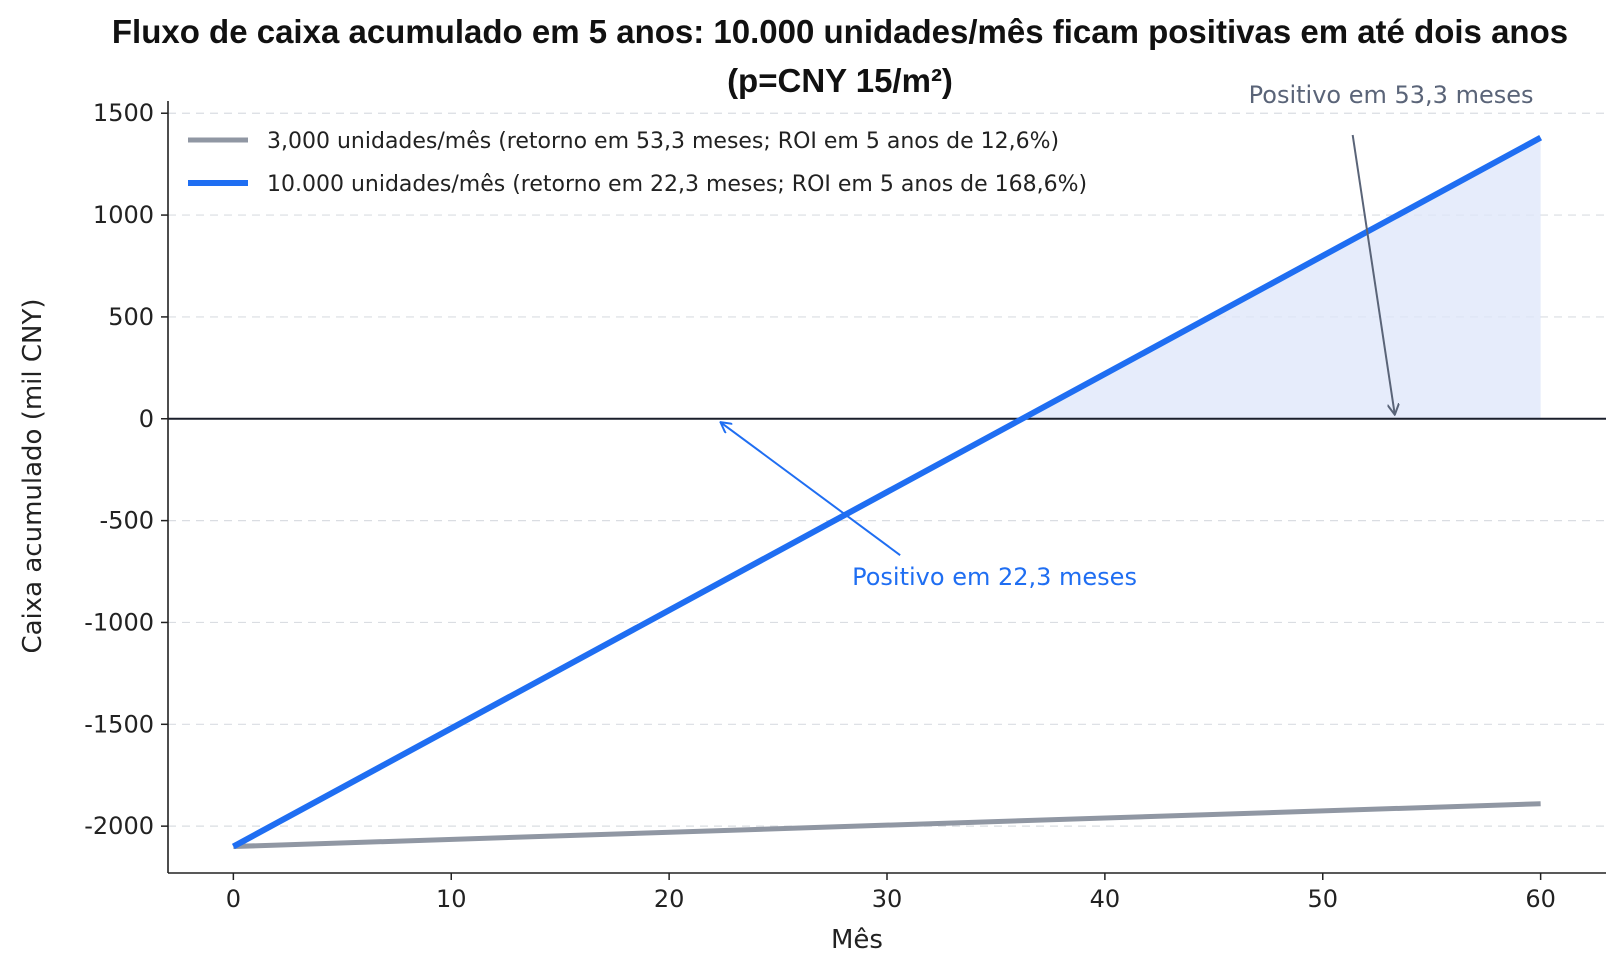 This screenshot has width=1620, height=971. I want to click on x-tick-label-4: 40, so click(1105, 899).